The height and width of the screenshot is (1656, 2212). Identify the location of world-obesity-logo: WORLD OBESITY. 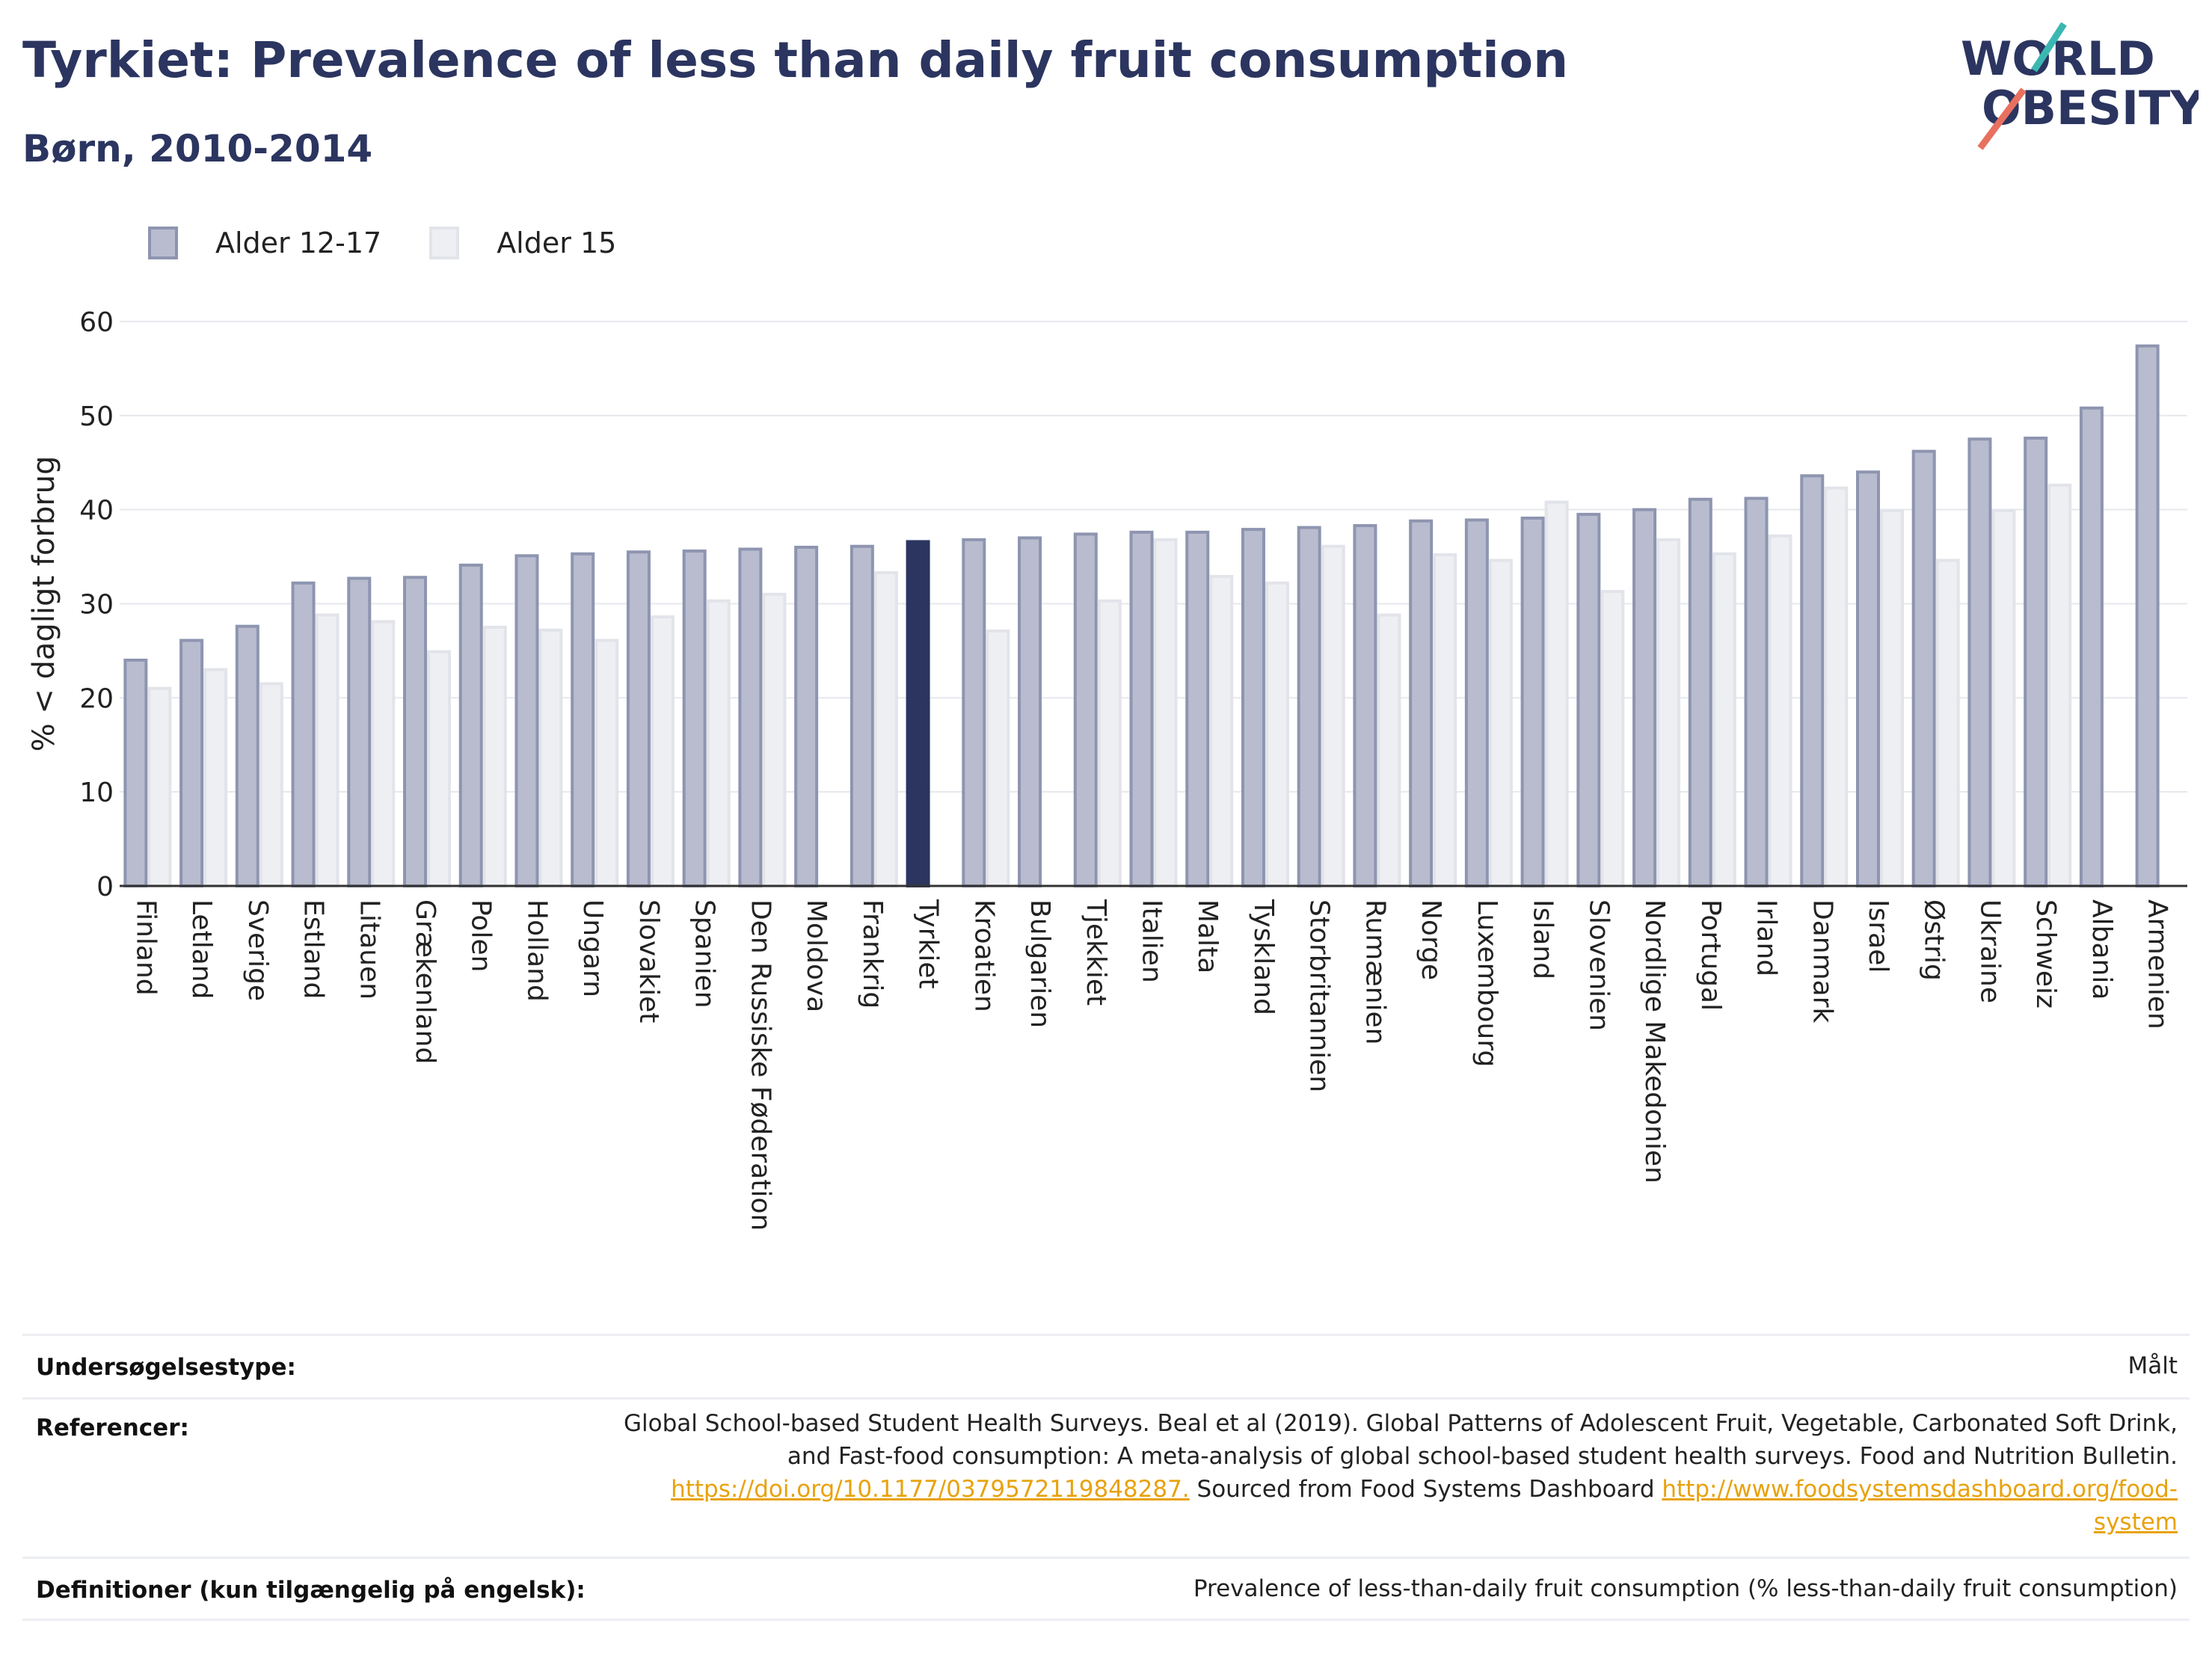
(2080, 86).